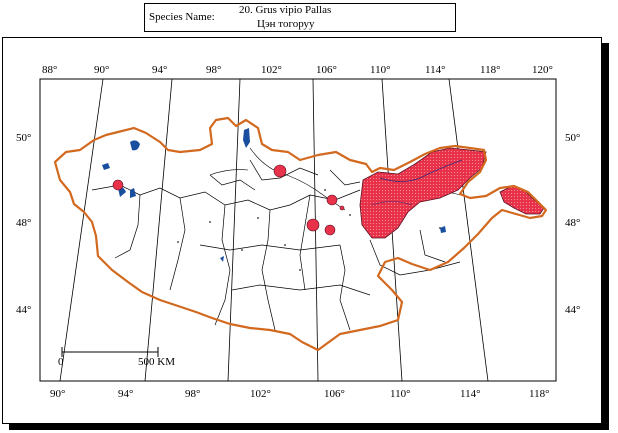 This screenshot has width=618, height=433. I want to click on range-river, so click(421, 170).